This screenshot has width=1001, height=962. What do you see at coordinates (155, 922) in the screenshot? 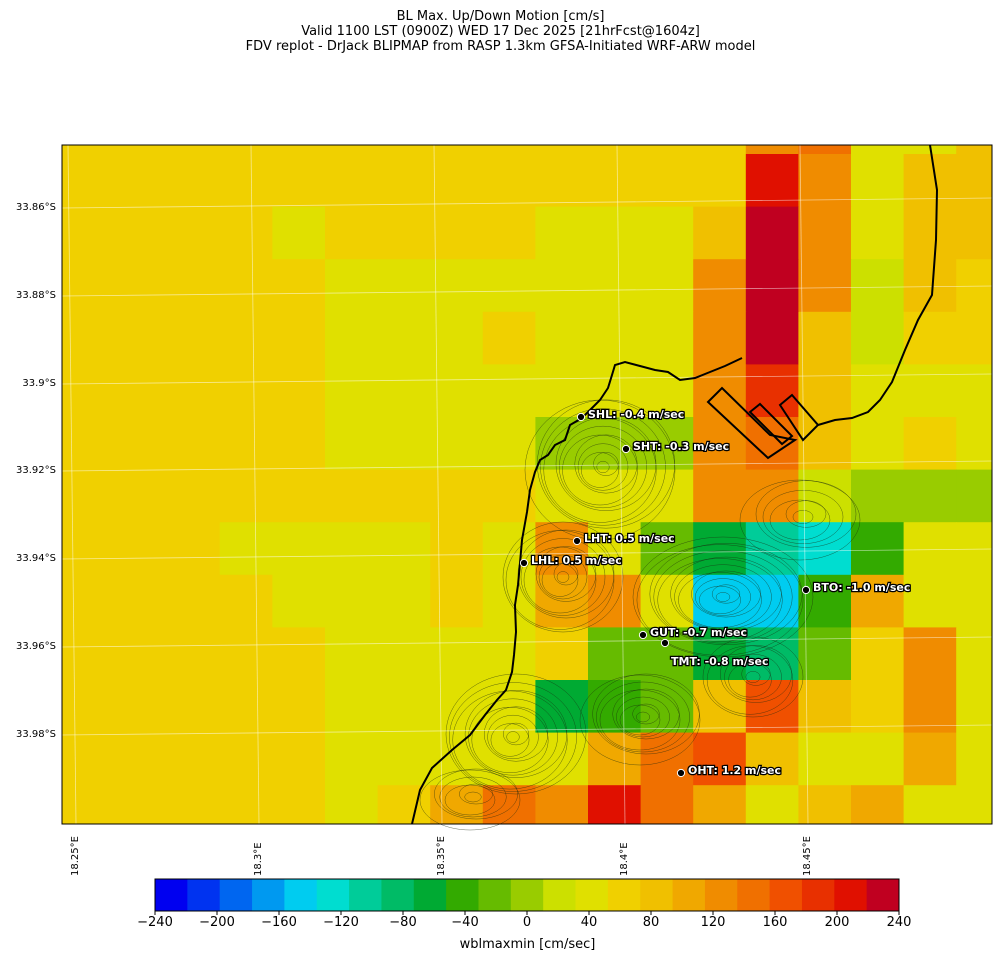
I see `colorbar-tick-label: −240` at bounding box center [155, 922].